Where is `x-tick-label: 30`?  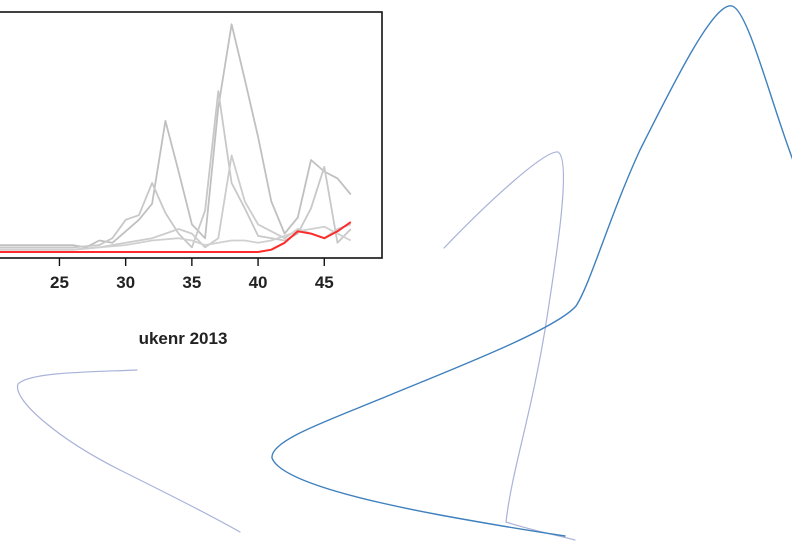
x-tick-label: 30 is located at coordinates (125, 282).